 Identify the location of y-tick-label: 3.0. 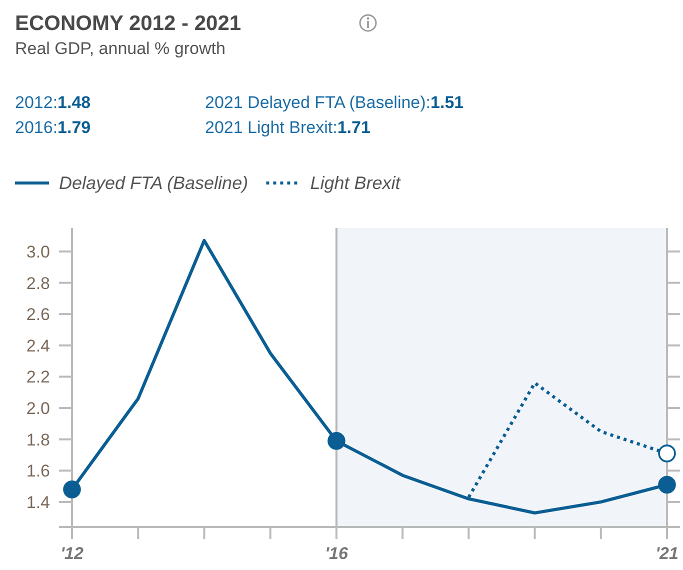
(38, 252).